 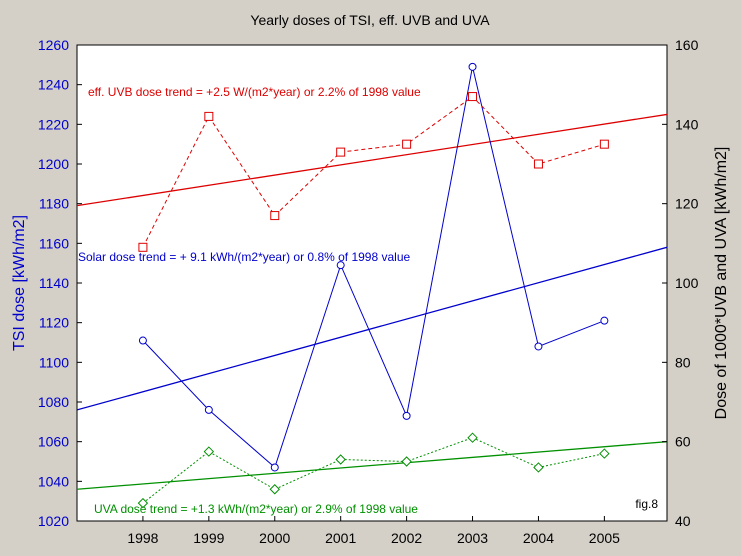 What do you see at coordinates (538, 538) in the screenshot?
I see `x-tick-label: 2004` at bounding box center [538, 538].